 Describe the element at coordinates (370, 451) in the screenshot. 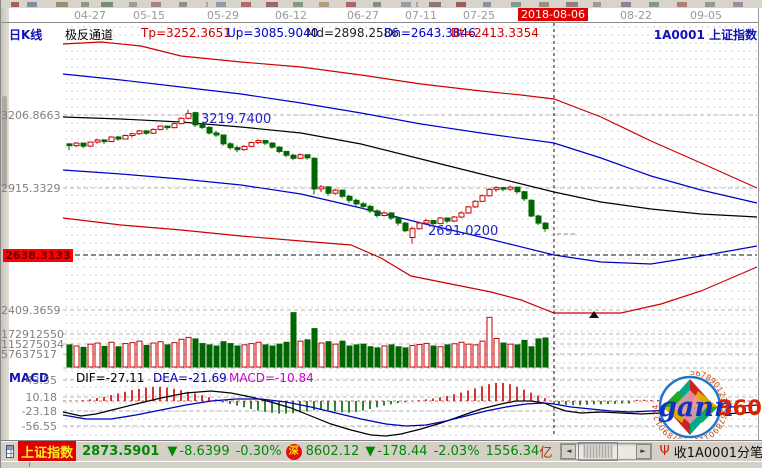

I see `down-arrow2-icon: ▼` at that location.